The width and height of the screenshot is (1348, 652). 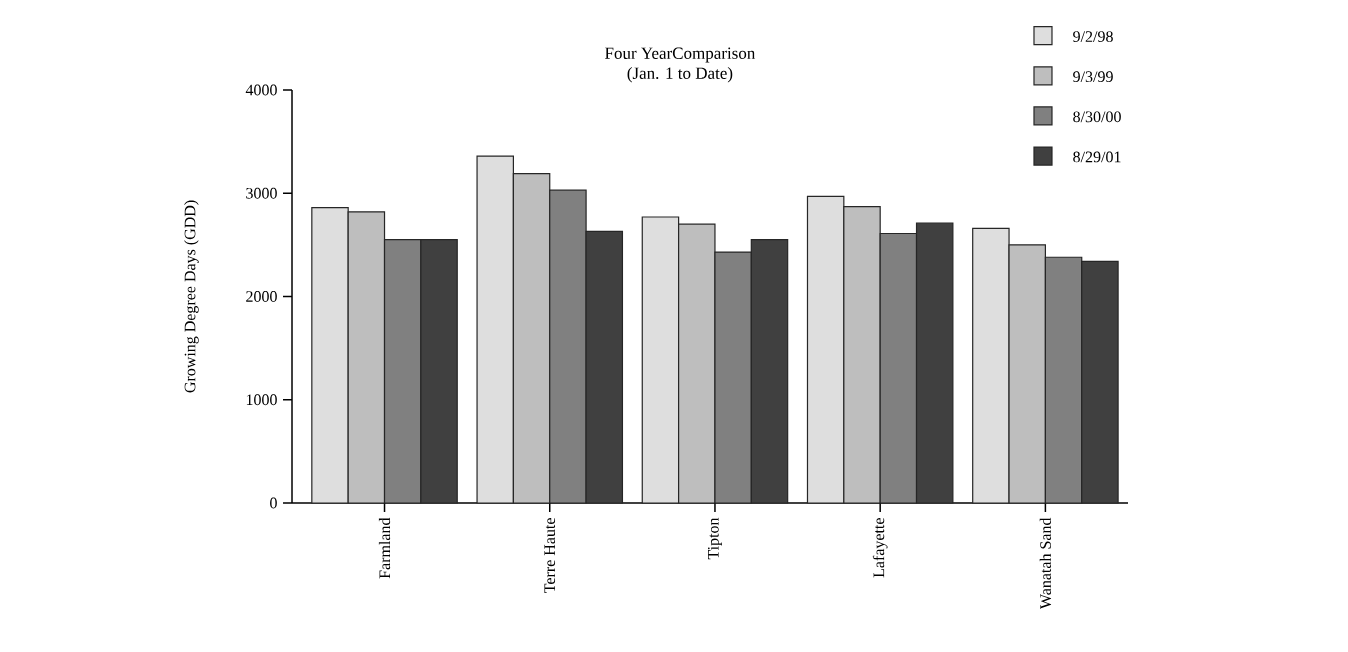 What do you see at coordinates (191, 296) in the screenshot?
I see `y-axis-title: Growing Degree Days (GDD)` at bounding box center [191, 296].